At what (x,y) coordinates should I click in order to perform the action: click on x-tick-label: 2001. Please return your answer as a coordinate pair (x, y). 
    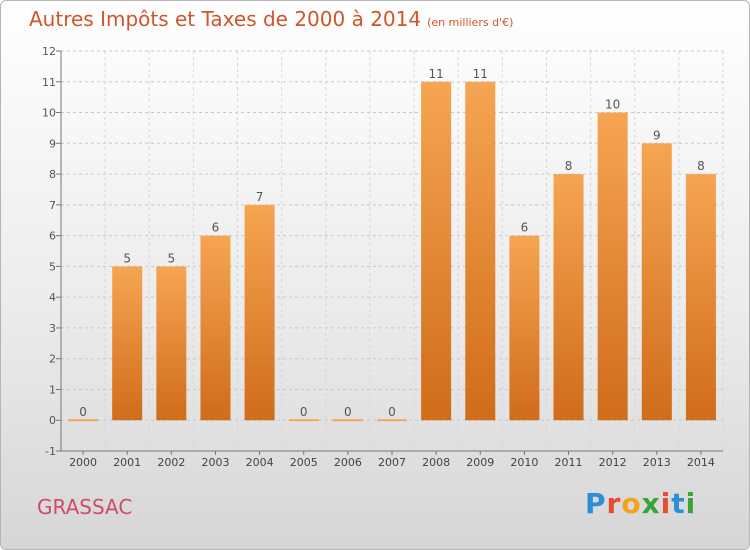
    Looking at the image, I should click on (127, 462).